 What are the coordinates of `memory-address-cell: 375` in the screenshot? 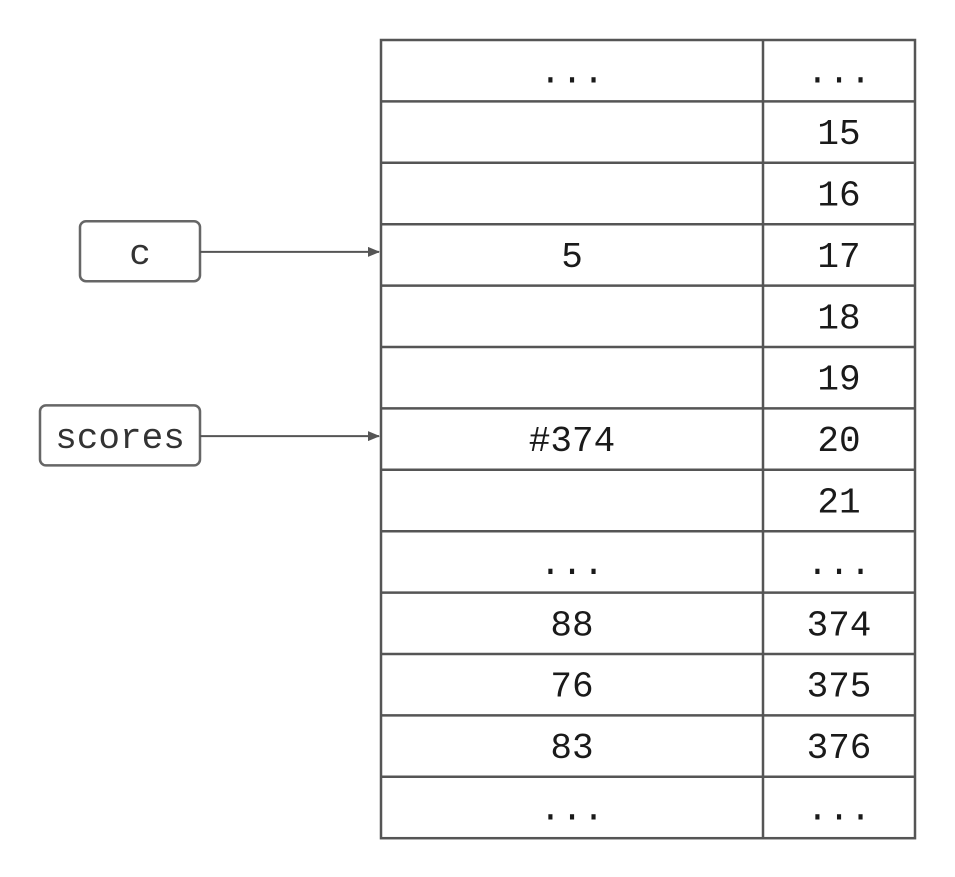 It's located at (839, 687).